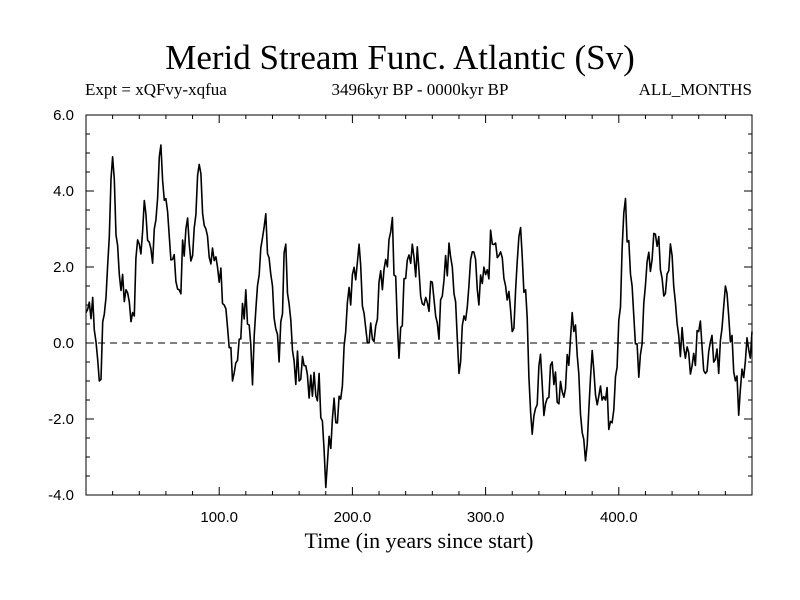 Image resolution: width=800 pixels, height=600 pixels. I want to click on y-tick-label: 0.0, so click(63, 343).